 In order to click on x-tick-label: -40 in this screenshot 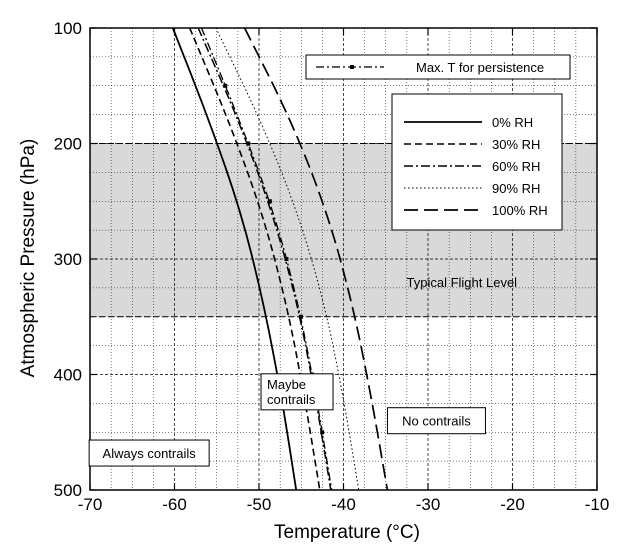, I will do `click(343, 504)`.